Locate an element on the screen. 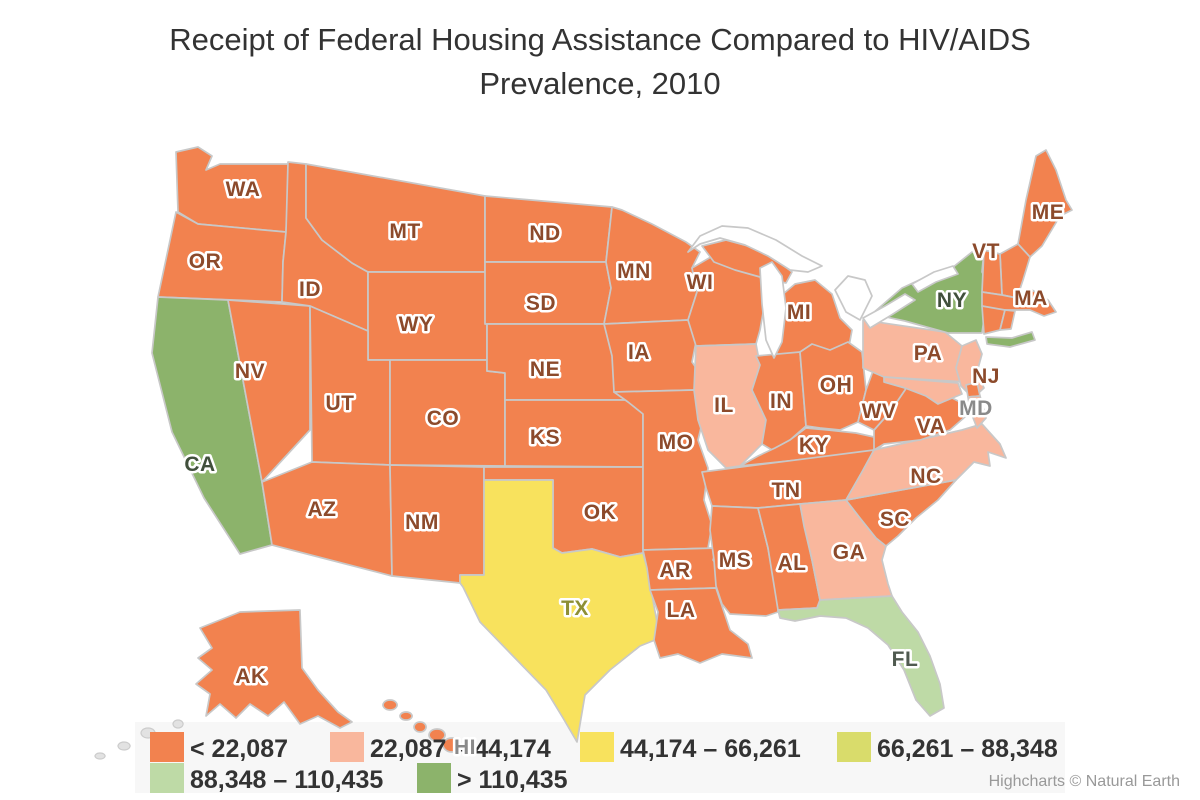 This screenshot has width=1200, height=800. state-label-pa: PA is located at coordinates (928, 353).